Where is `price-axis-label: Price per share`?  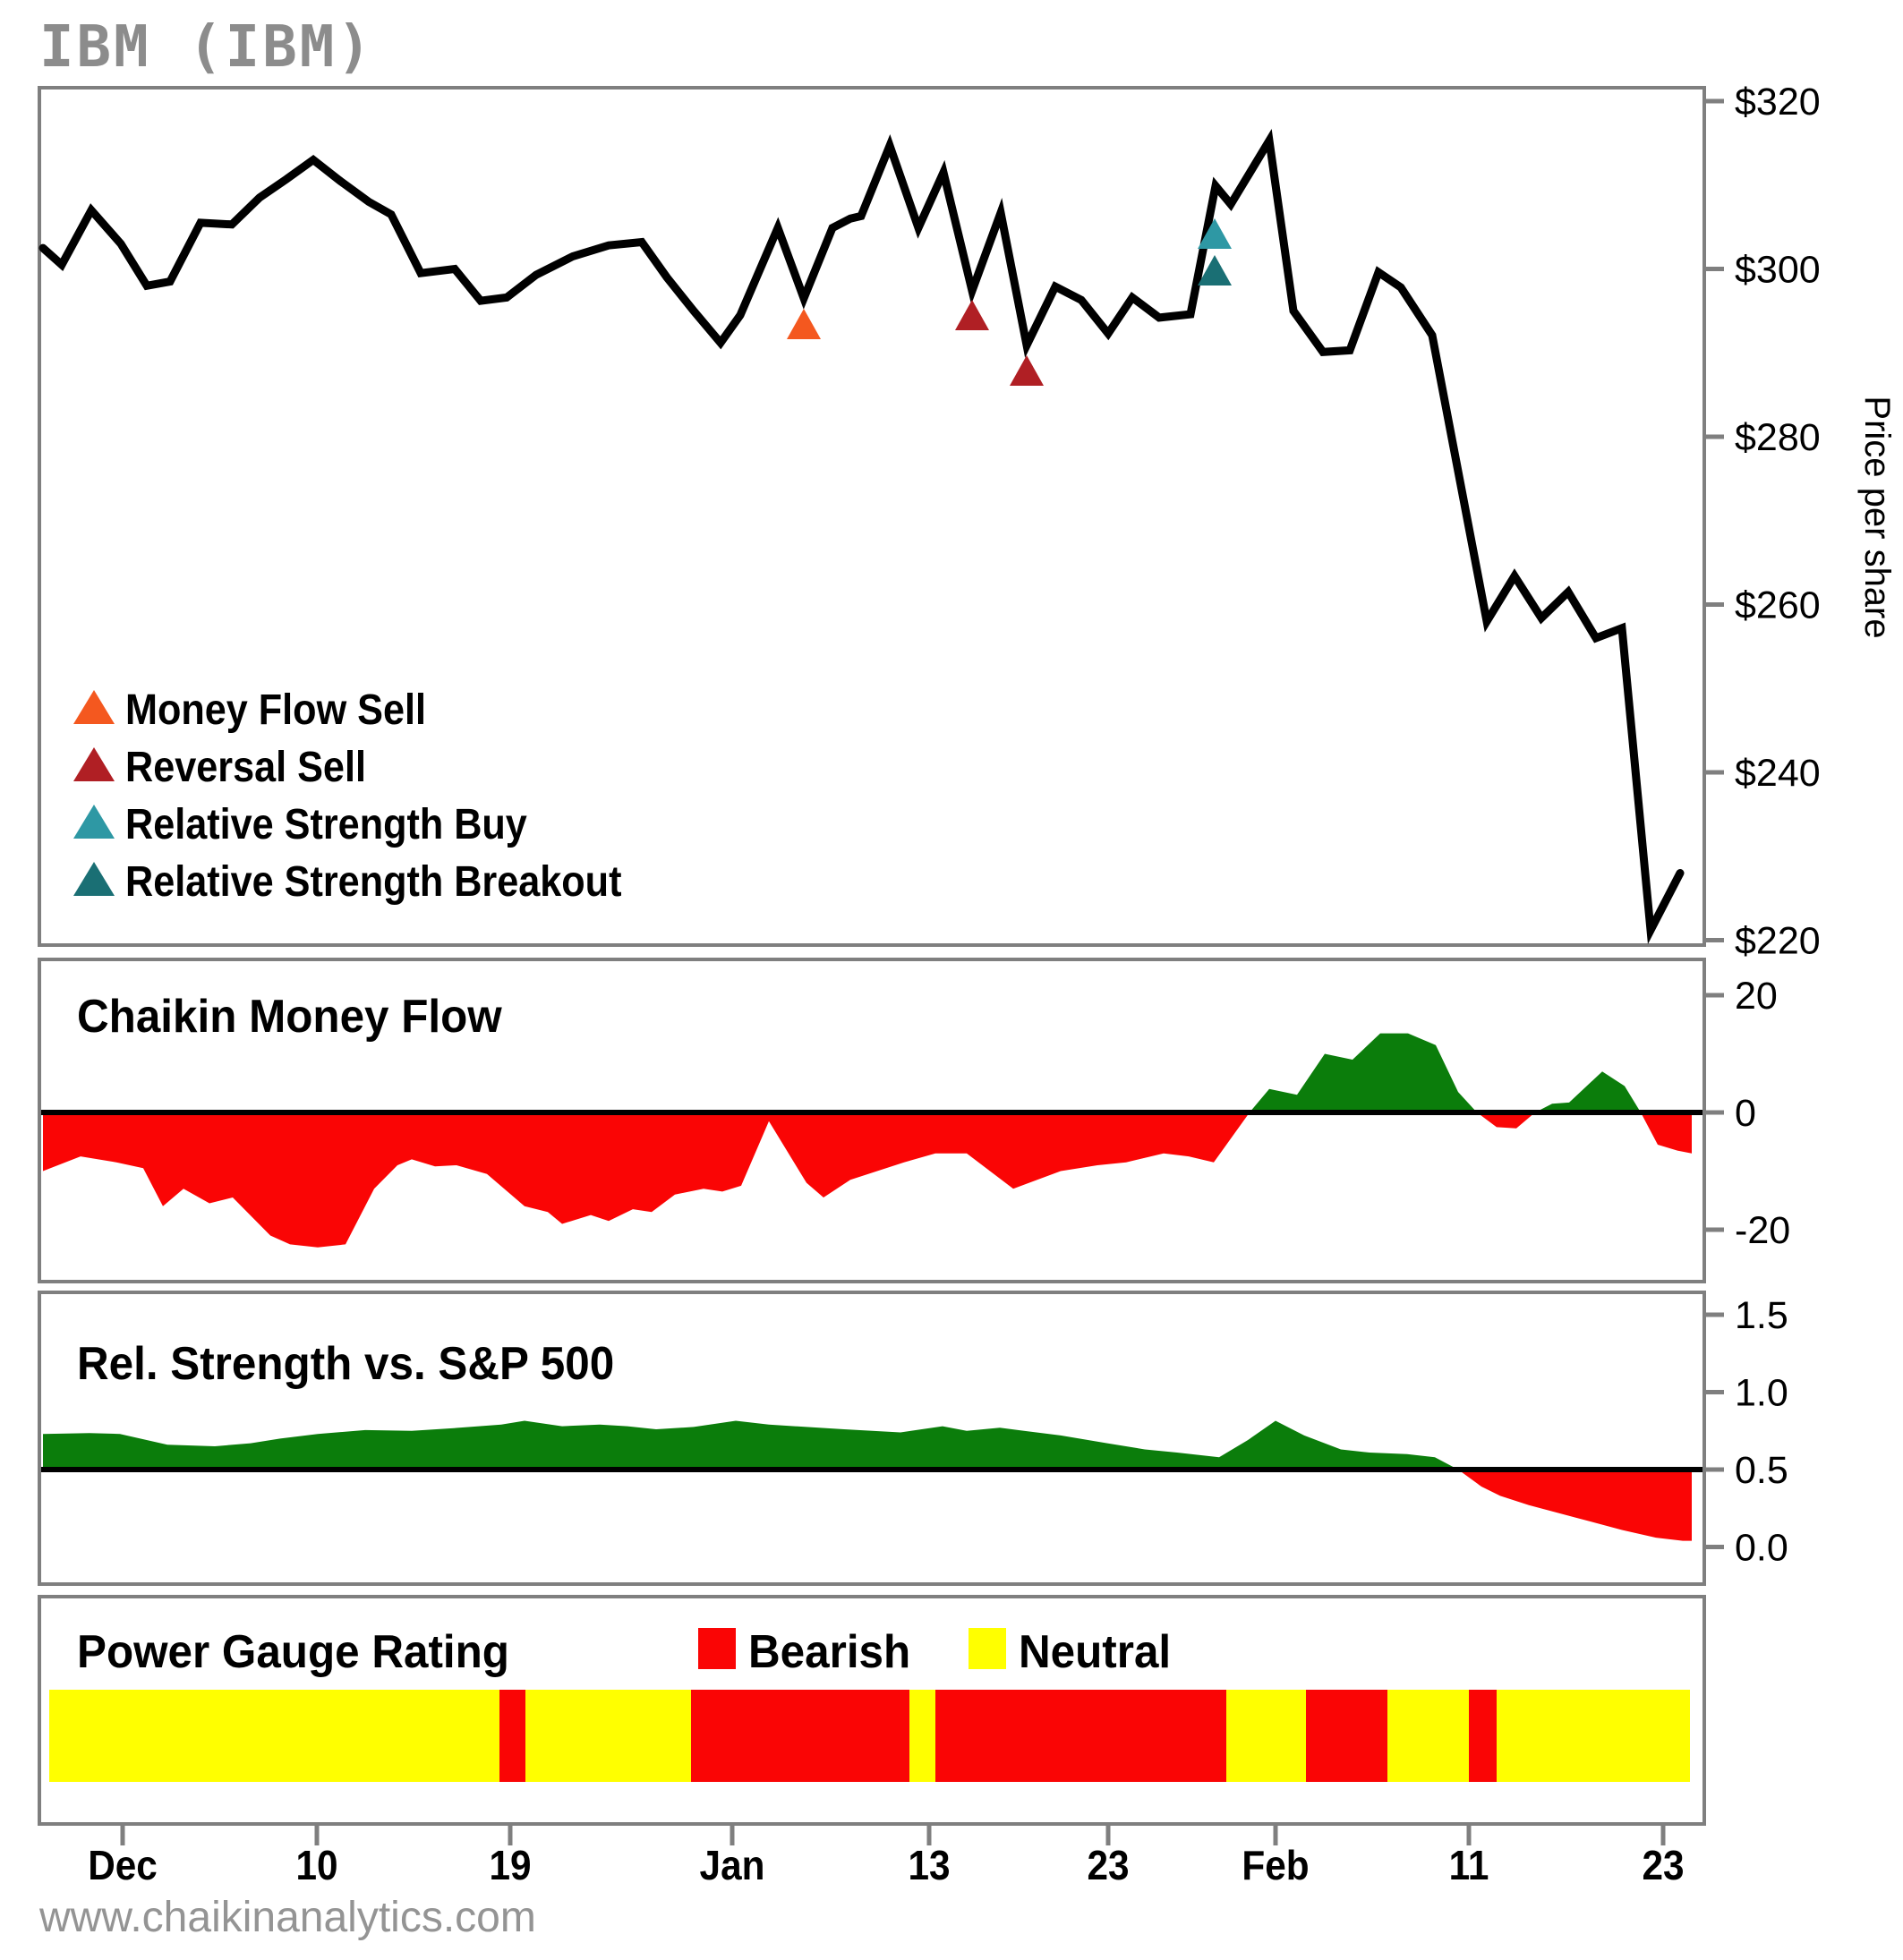
price-axis-label: Price per share is located at coordinates (1877, 517).